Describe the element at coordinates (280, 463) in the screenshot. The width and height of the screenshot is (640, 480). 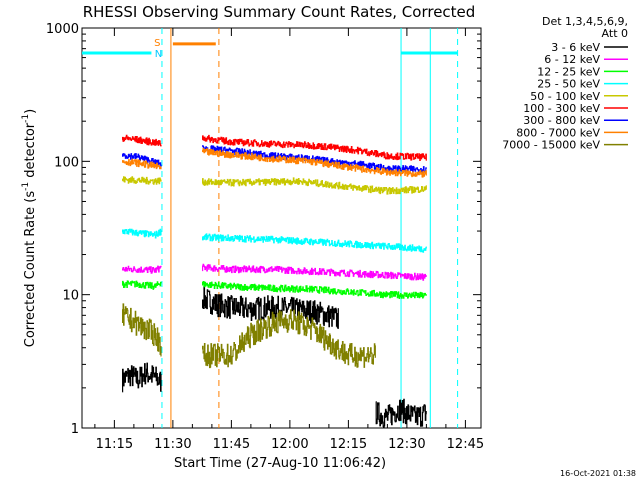
I see `x-axis-label: Start Time (27-Aug-10 11:06:42)` at that location.